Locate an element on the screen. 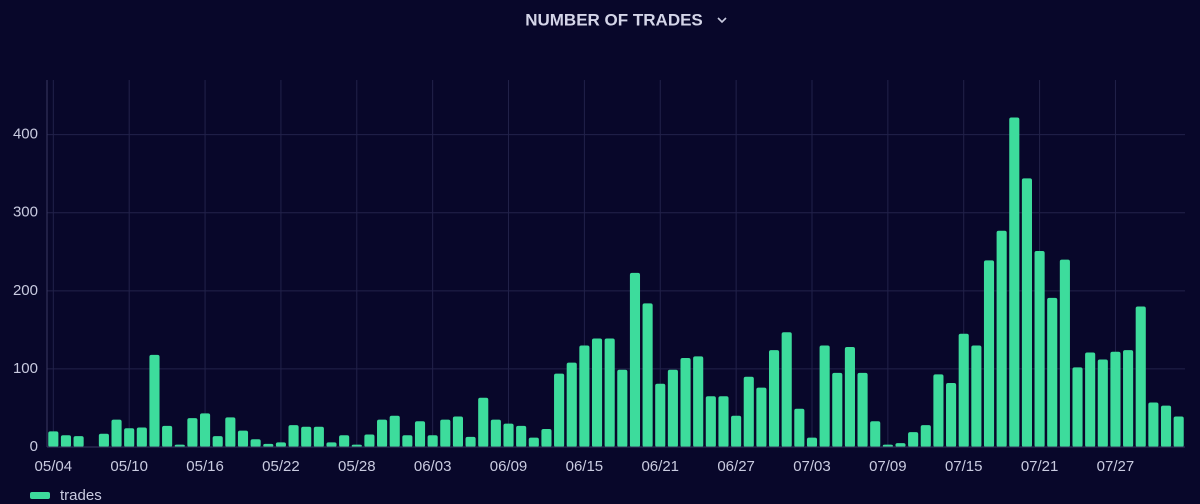 The image size is (1200, 504). x-tick-label: 05/28 is located at coordinates (357, 466).